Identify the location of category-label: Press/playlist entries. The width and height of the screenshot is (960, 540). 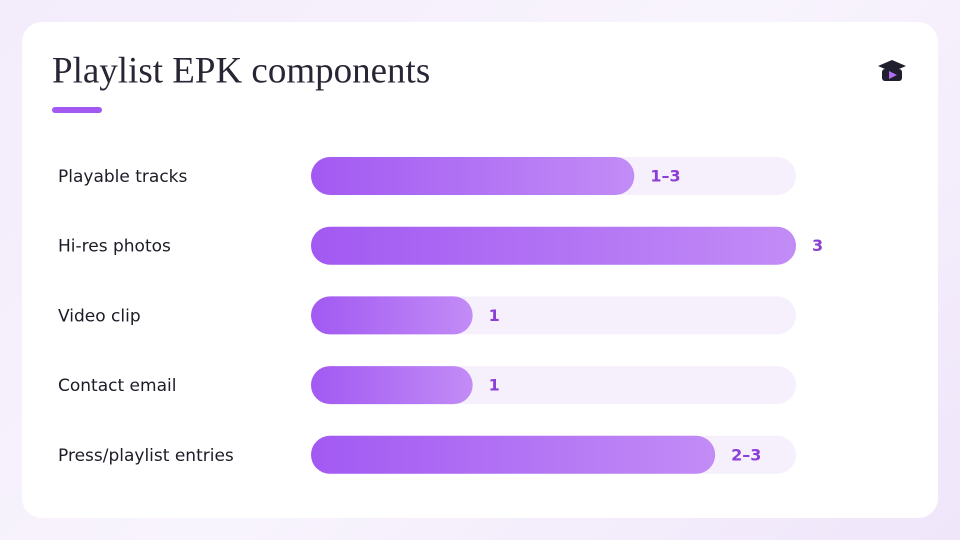
(146, 456).